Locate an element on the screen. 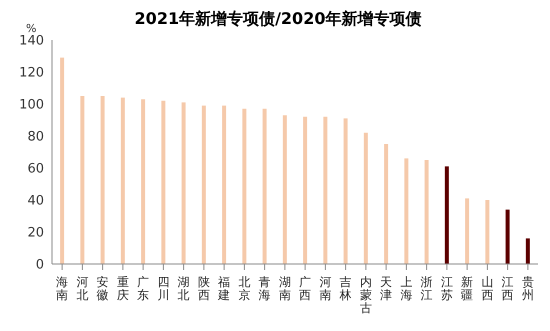 This screenshot has width=550, height=331. x-tick-label: 江西 is located at coordinates (508, 288).